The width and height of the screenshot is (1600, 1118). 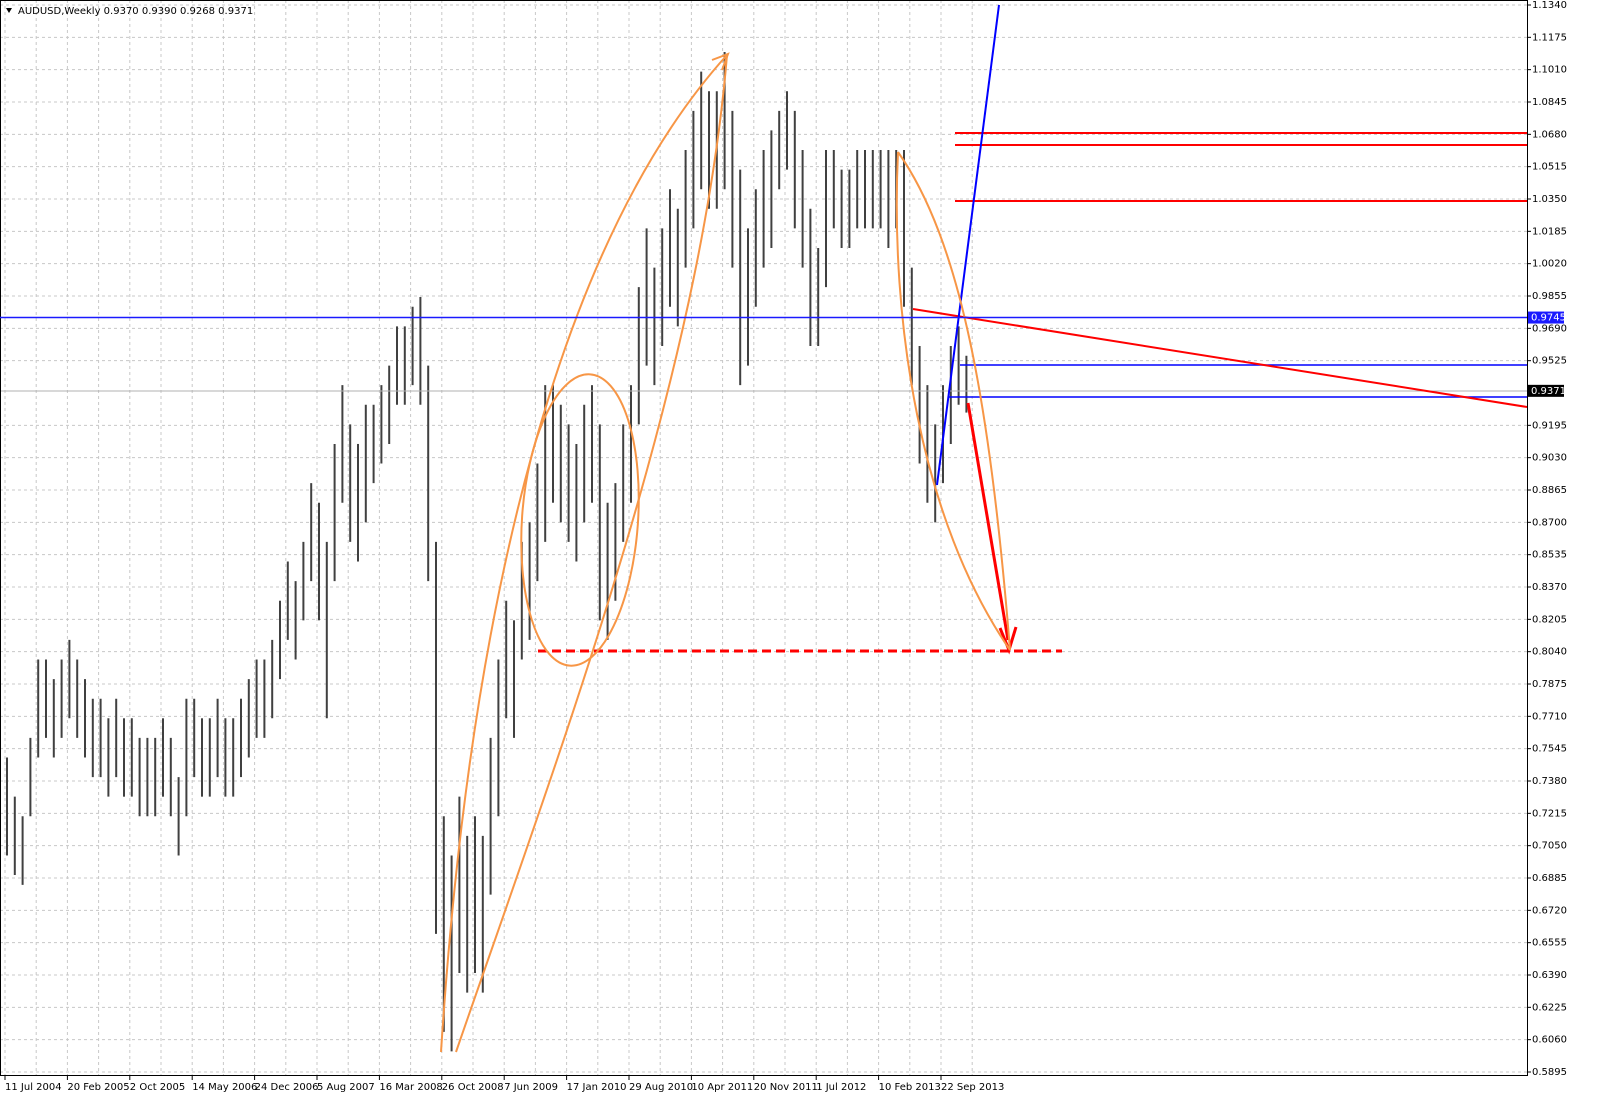 What do you see at coordinates (1549, 619) in the screenshot?
I see `y-tick-label: 0.8205` at bounding box center [1549, 619].